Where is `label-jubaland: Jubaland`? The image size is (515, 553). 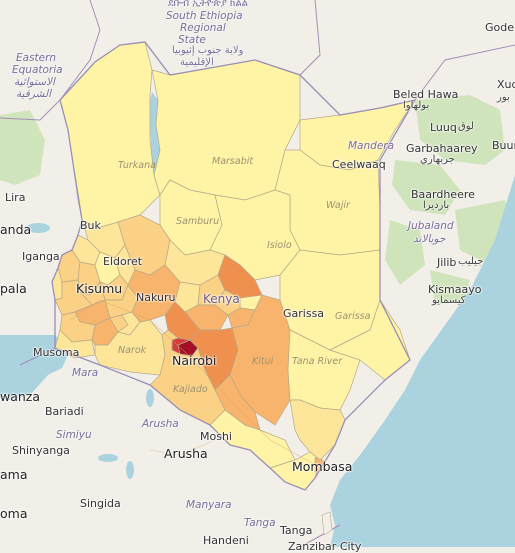 label-jubaland: Jubaland is located at coordinates (431, 226).